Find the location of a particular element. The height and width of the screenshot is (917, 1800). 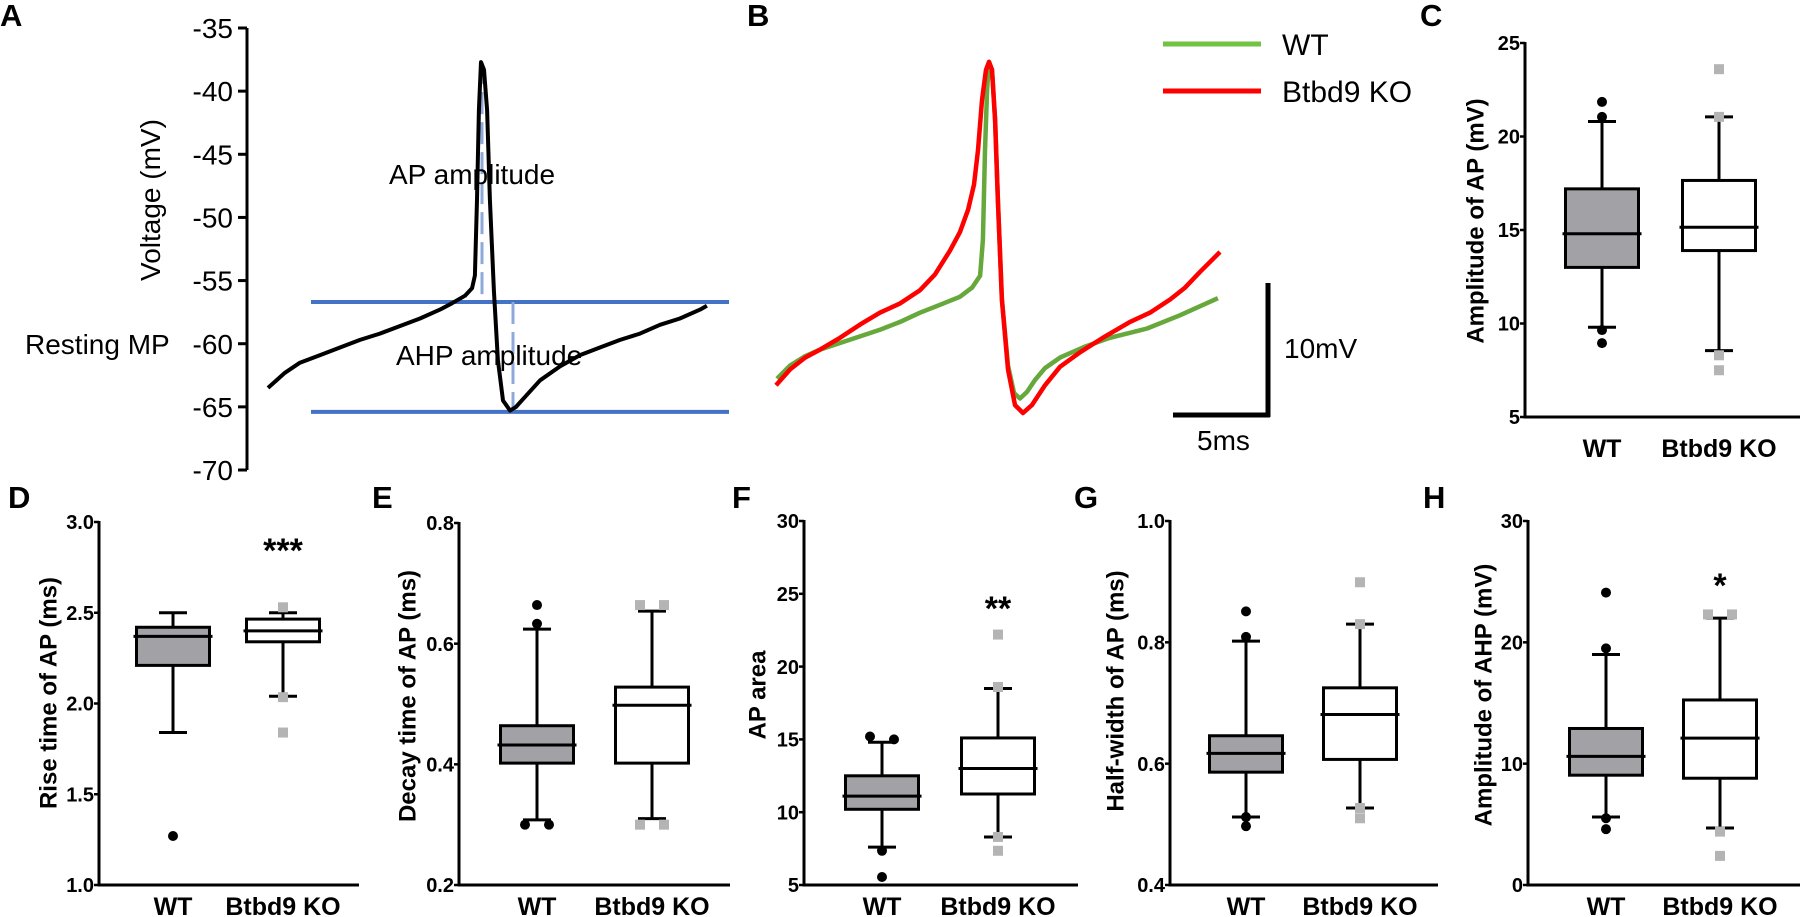

y-tick-label: 2.5 is located at coordinates (80, 614).